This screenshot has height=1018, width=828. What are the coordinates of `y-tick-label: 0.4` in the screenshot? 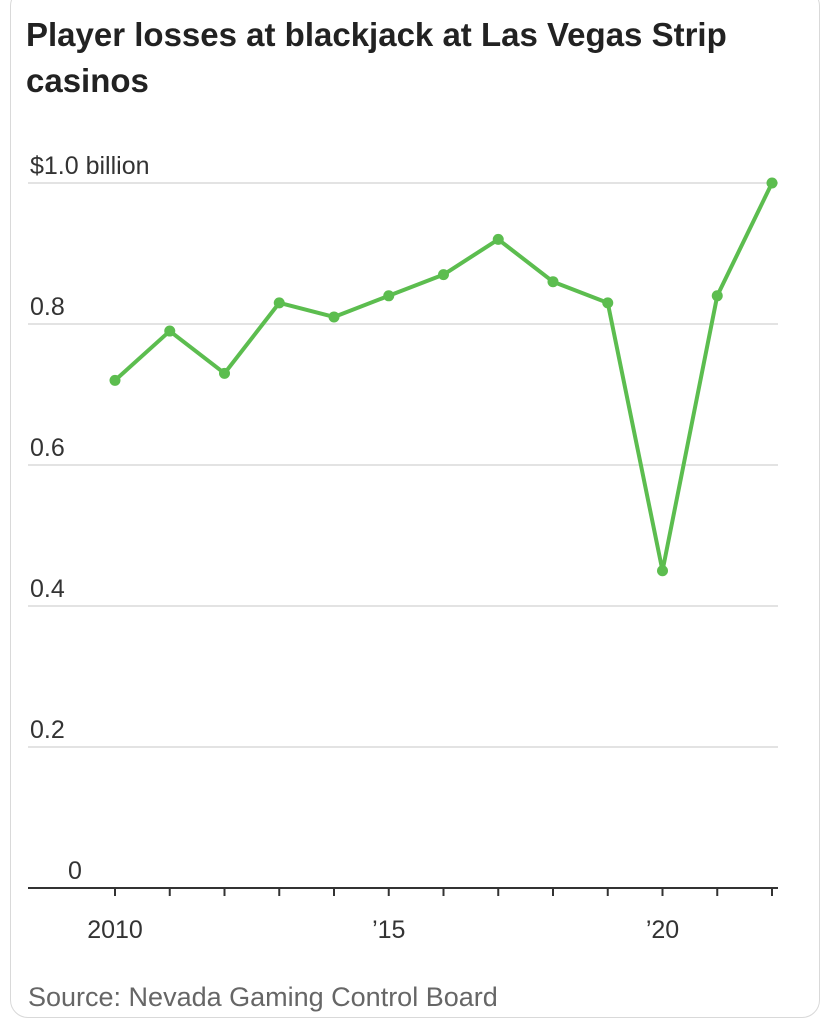 It's located at (47, 589).